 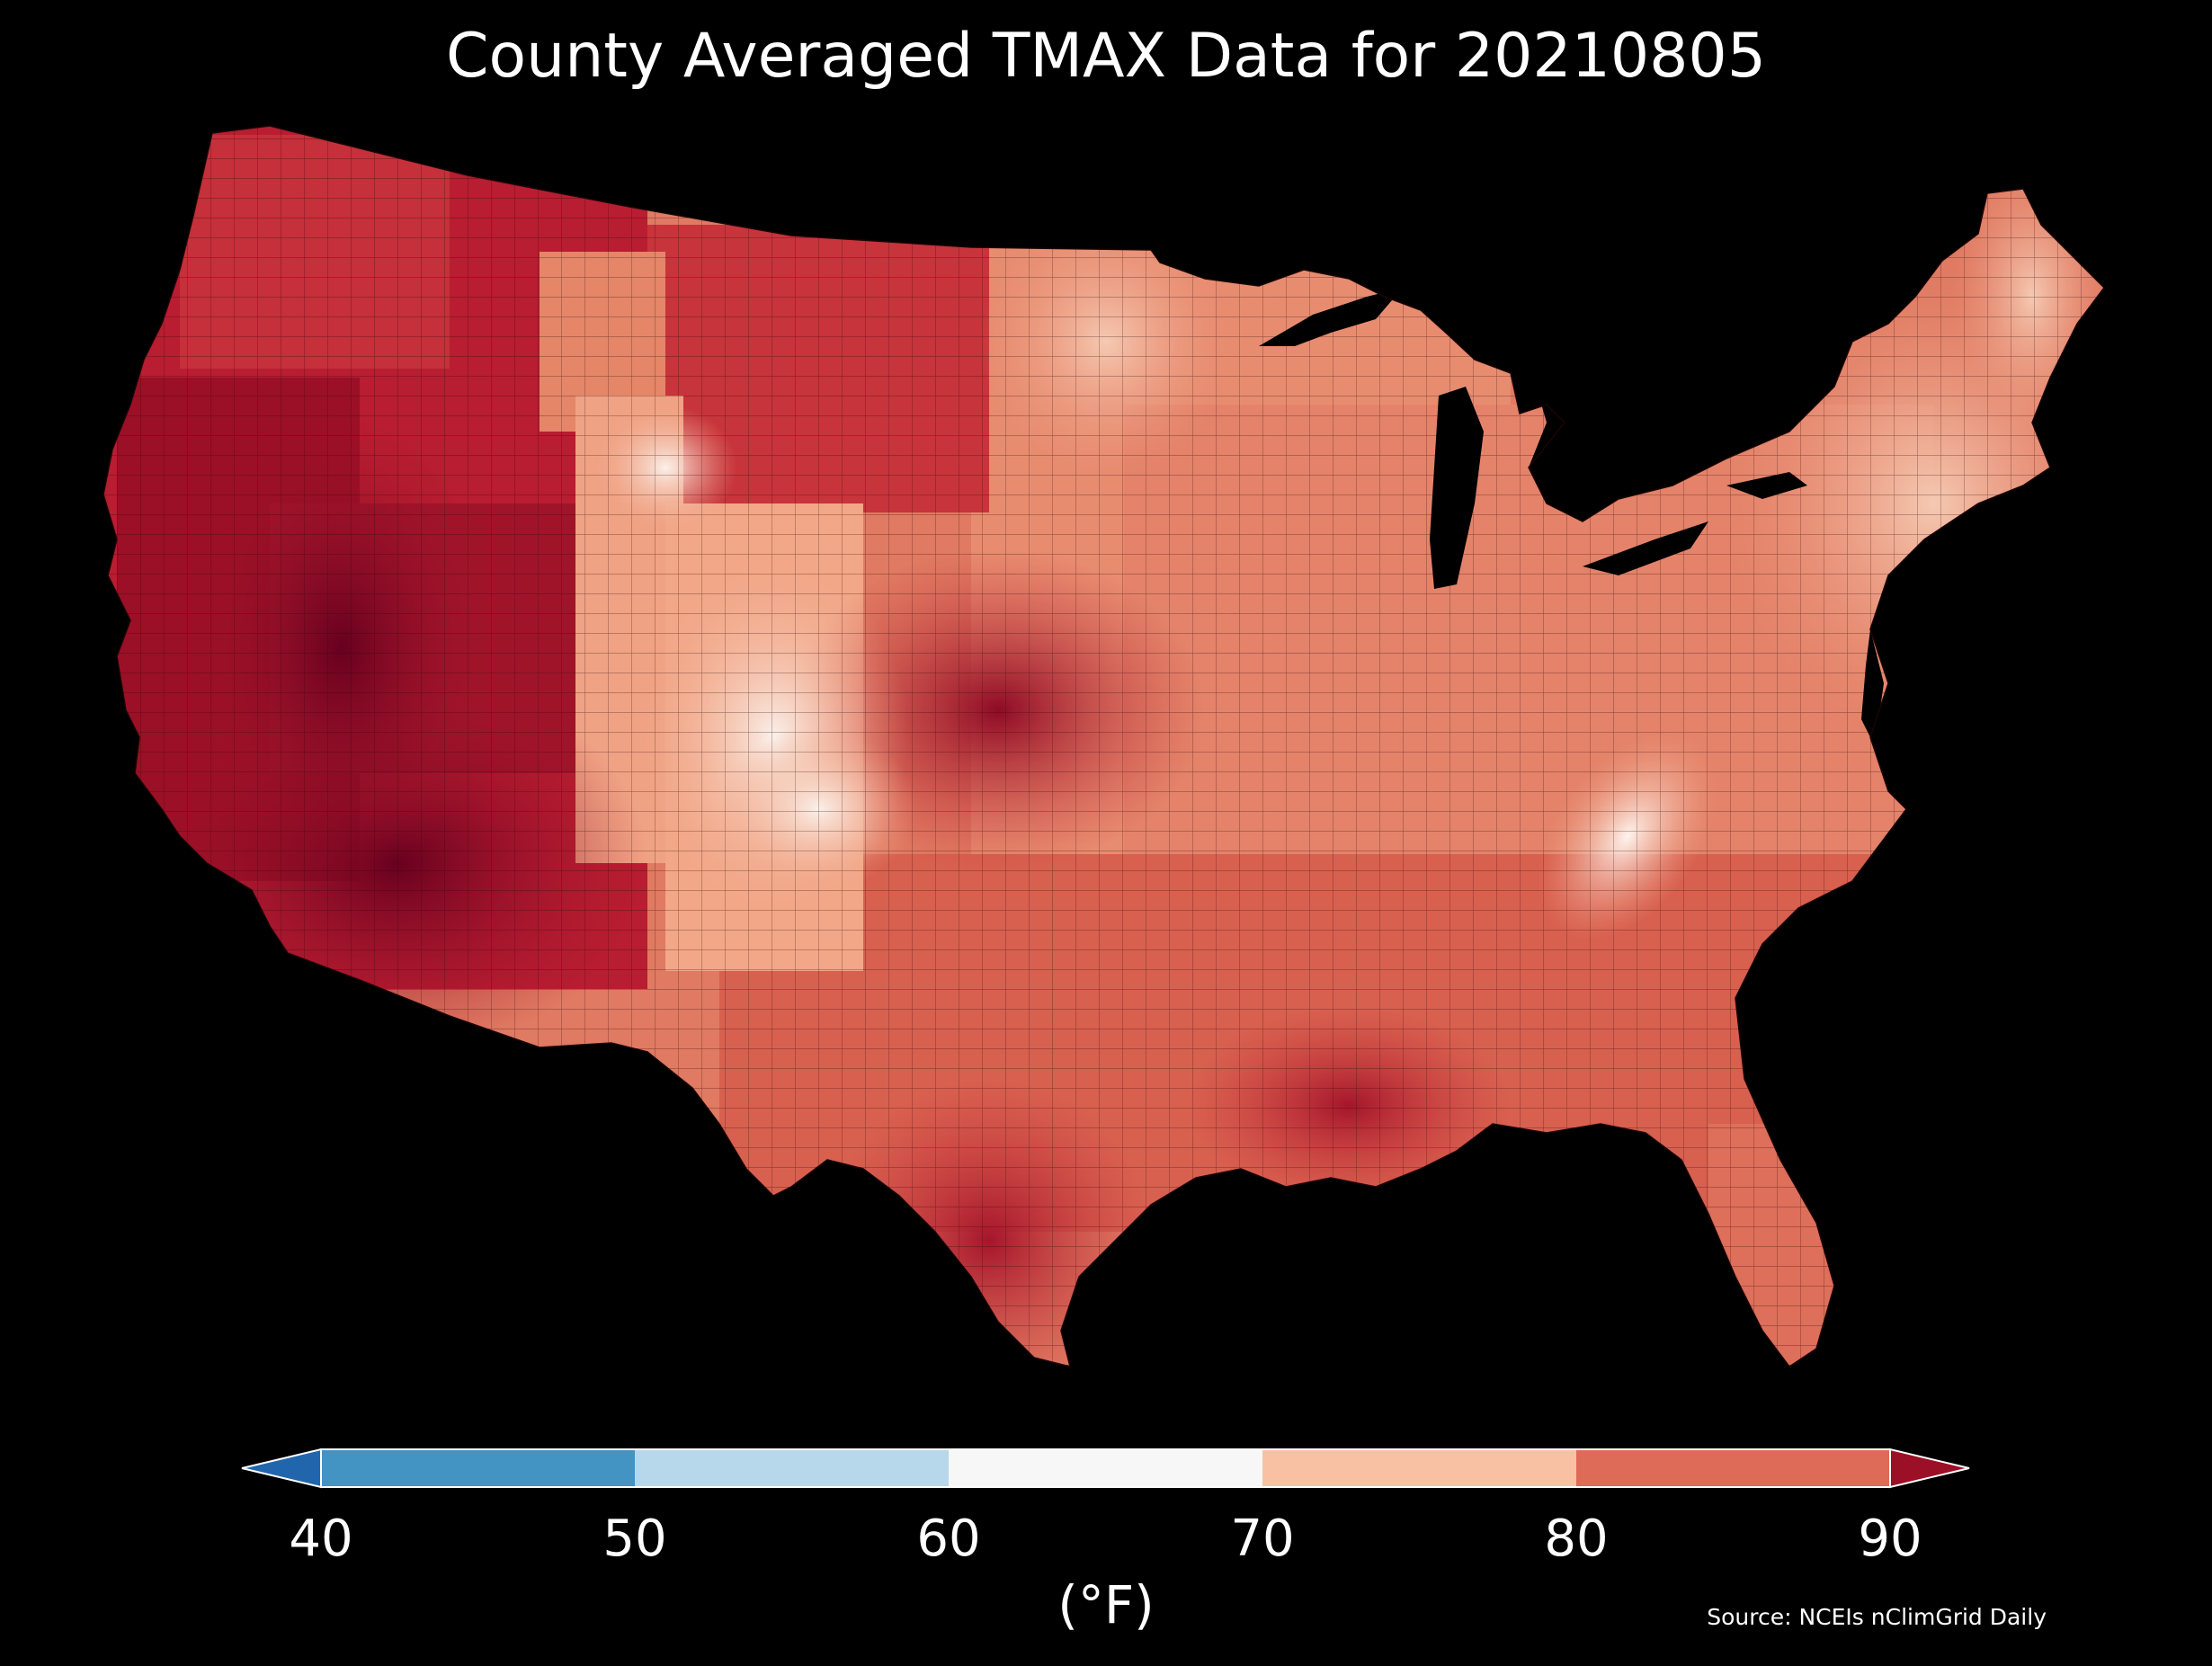 What do you see at coordinates (1929, 1468) in the screenshot?
I see `colorbar-extend-high` at bounding box center [1929, 1468].